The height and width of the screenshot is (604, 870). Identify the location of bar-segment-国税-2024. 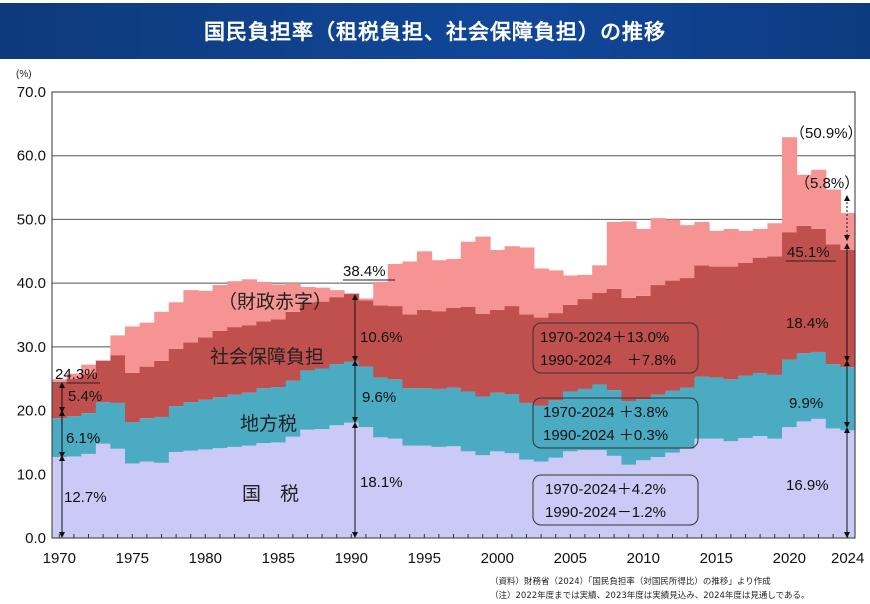
(848, 484).